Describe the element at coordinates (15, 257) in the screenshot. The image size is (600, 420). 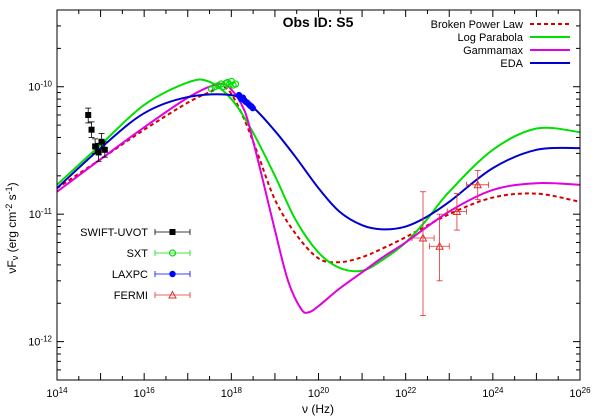
I see `y-axis-label-part: ν` at that location.